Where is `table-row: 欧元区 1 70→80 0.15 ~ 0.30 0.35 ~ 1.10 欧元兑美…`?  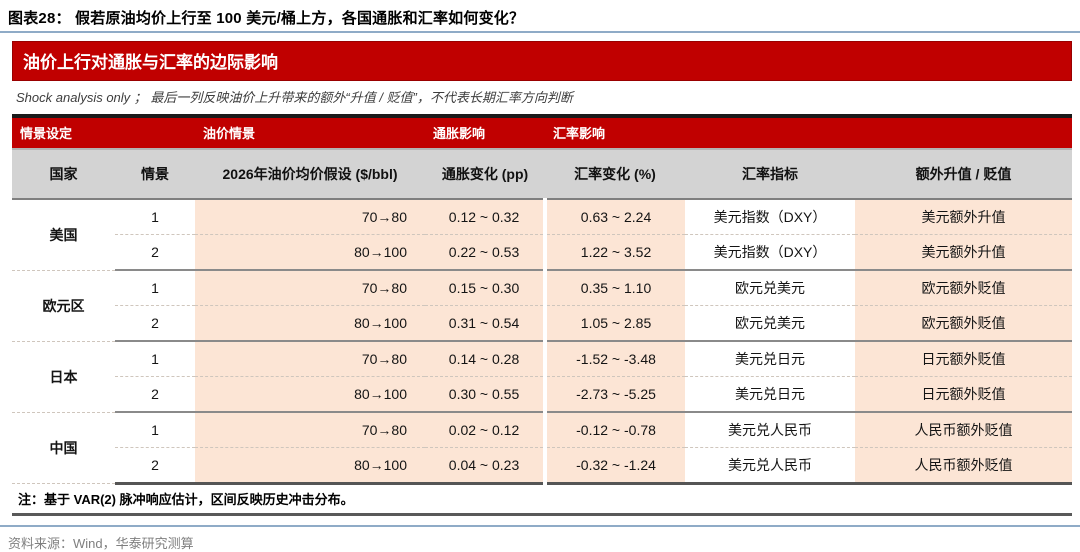 table-row: 欧元区 1 70→80 0.15 ~ 0.30 0.35 ~ 1.10 欧元兑美… is located at coordinates (542, 306).